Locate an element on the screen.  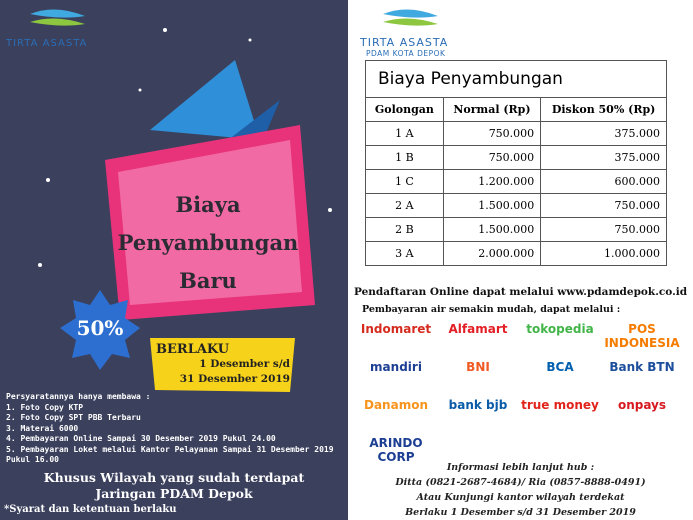
requirement-item: 3. Materai 6000 is located at coordinates (42, 428).